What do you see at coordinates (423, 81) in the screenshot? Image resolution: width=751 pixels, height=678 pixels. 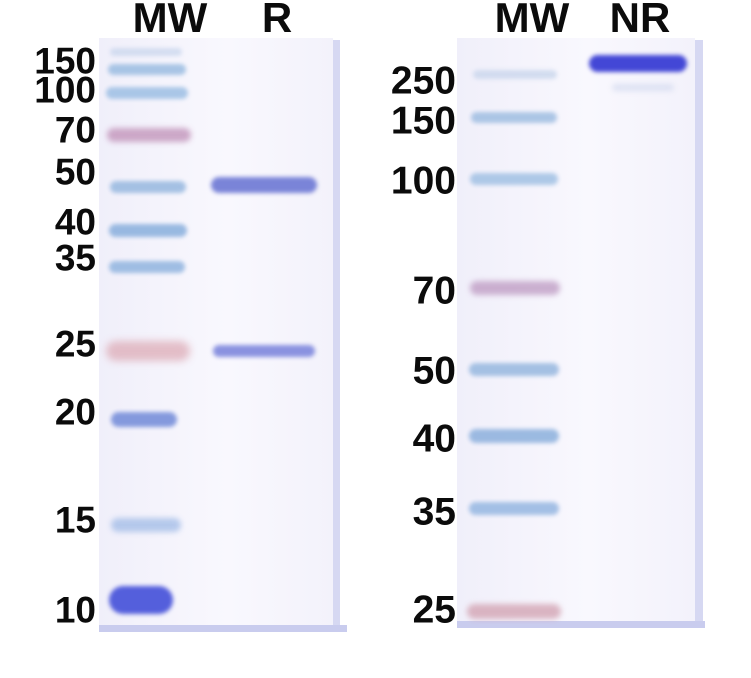 I see `mw-label: 250` at bounding box center [423, 81].